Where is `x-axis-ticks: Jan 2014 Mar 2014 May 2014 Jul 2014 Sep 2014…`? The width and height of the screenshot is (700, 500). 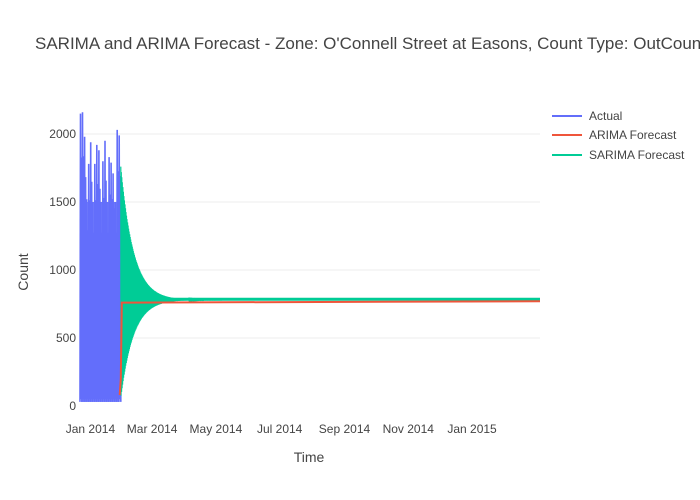
x-axis-ticks: Jan 2014 Mar 2014 May 2014 Jul 2014 Sep 2014… is located at coordinates (281, 429).